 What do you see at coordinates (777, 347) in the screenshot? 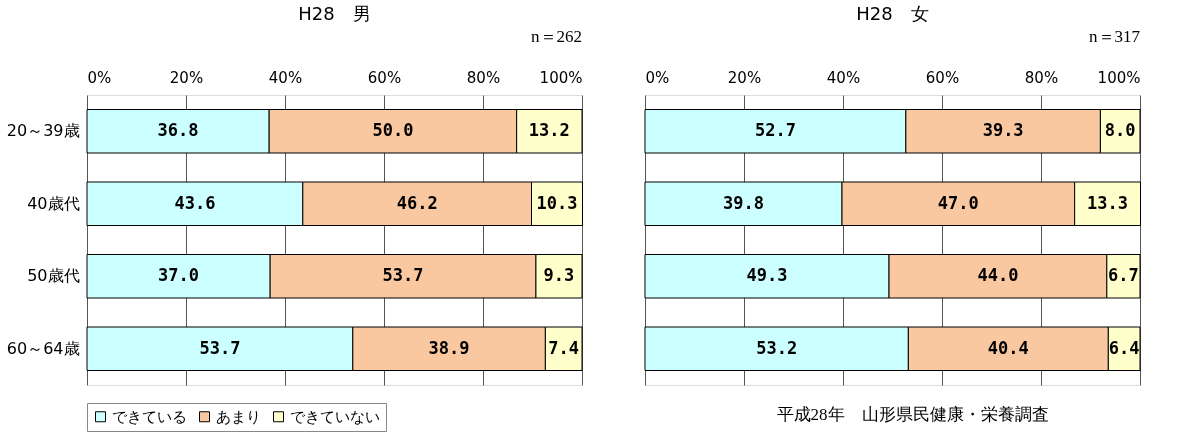
I see `data-label: 53.2` at bounding box center [777, 347].